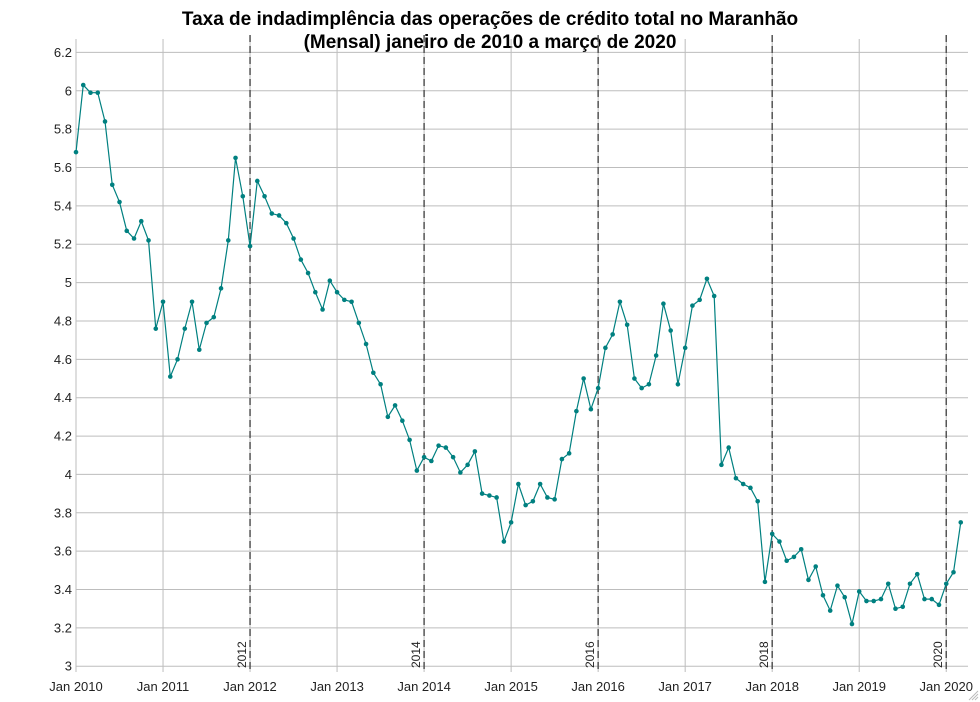 The image size is (980, 702). Describe the element at coordinates (63, 397) in the screenshot. I see `y-tick-label: 4.4` at that location.